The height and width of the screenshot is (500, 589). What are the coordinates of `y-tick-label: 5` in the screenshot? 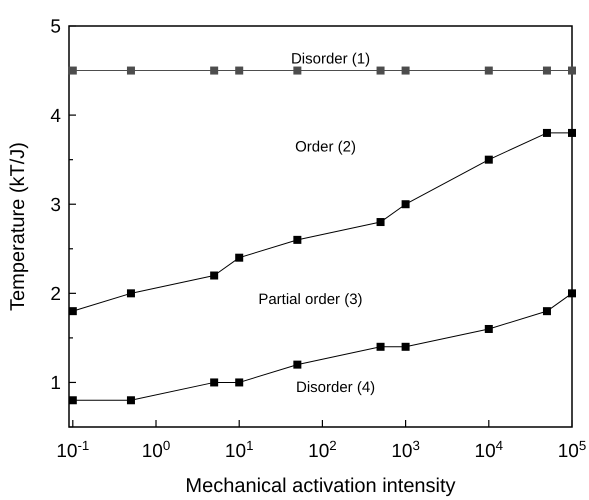 It's located at (55, 27).